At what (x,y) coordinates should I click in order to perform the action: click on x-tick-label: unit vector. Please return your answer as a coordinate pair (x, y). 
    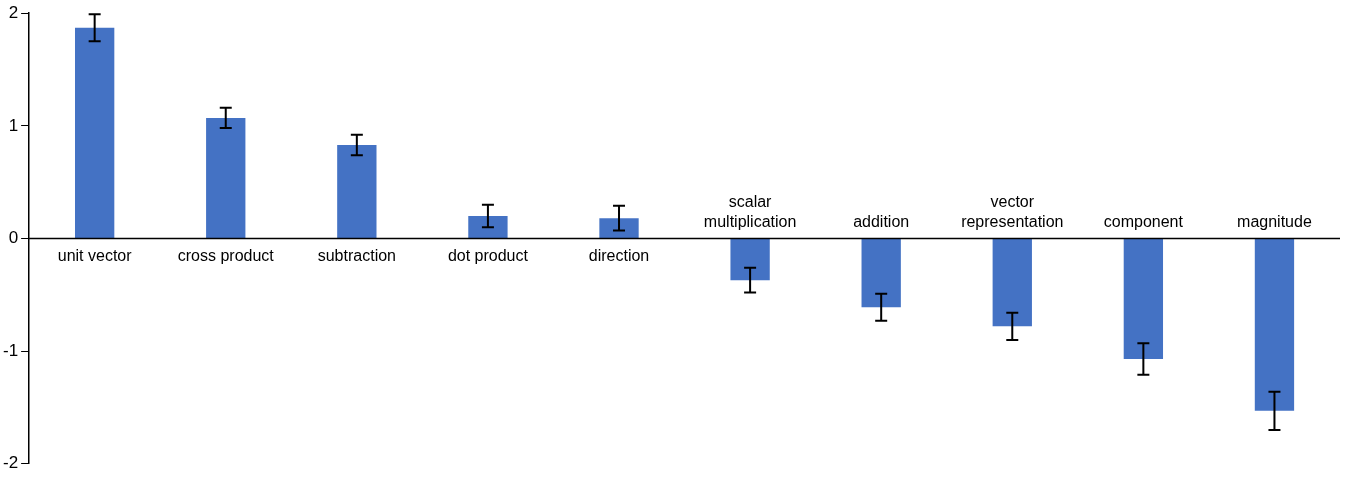
    Looking at the image, I should click on (95, 255).